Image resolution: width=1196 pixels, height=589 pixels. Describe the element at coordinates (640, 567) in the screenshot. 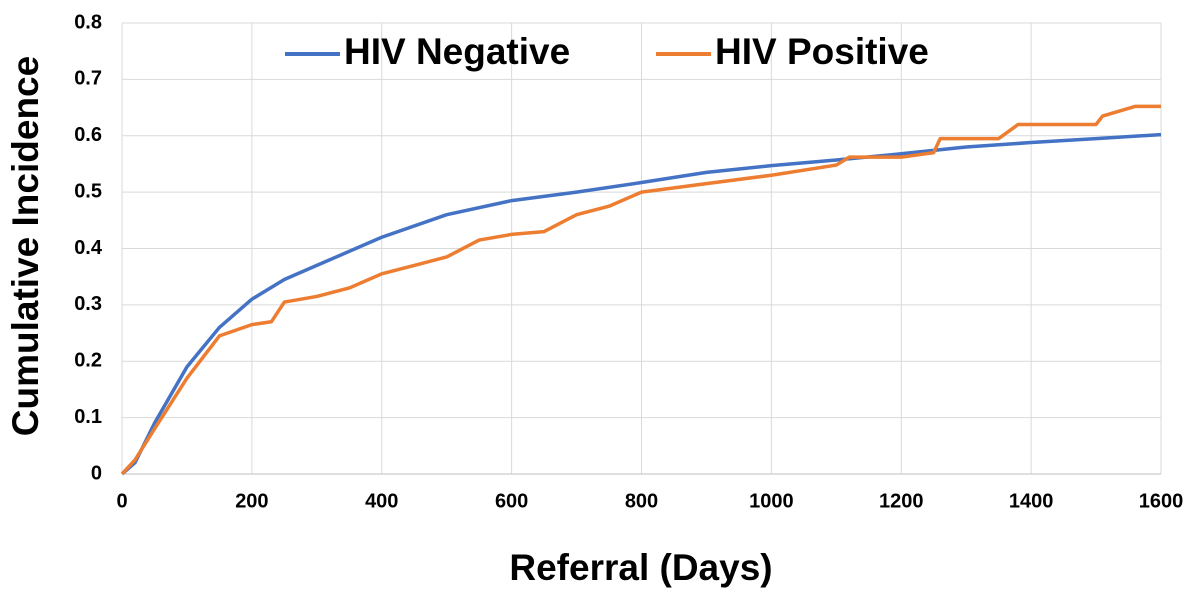

I see `x-axis-title: Referral (Days)` at that location.